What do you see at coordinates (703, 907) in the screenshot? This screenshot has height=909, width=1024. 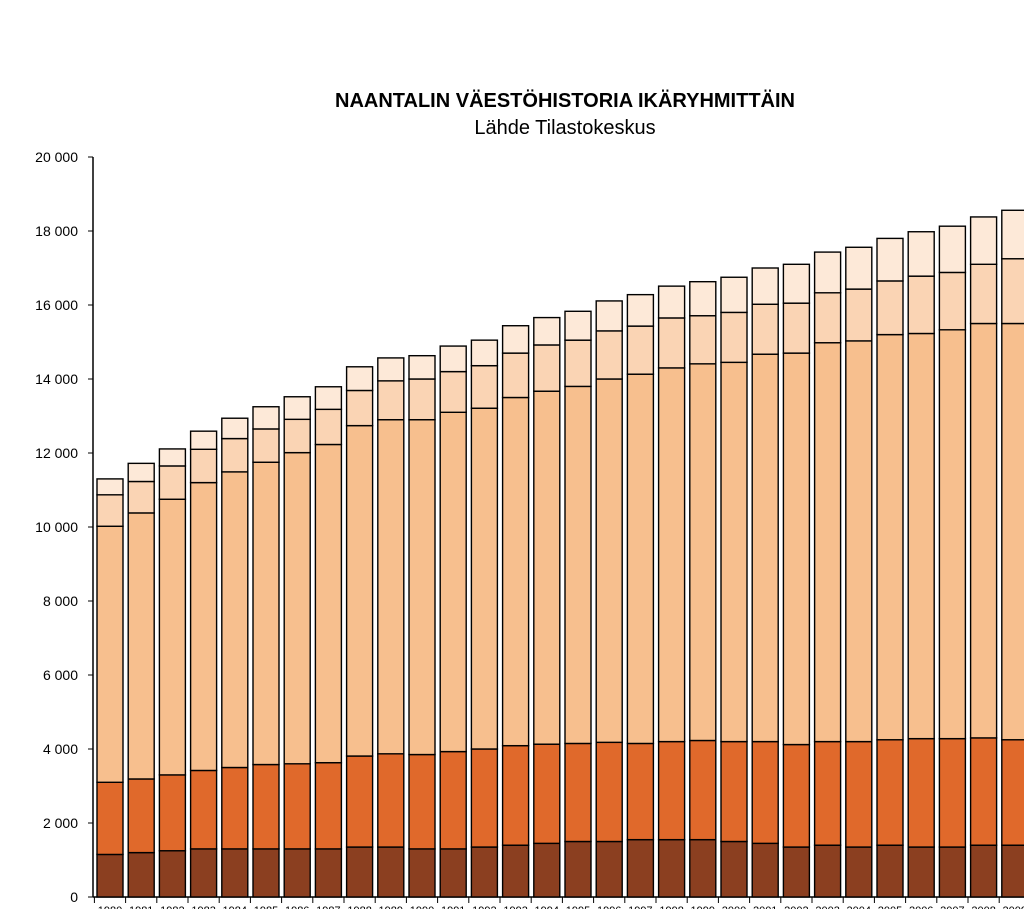 I see `x-tick-label: 1999` at bounding box center [703, 907].